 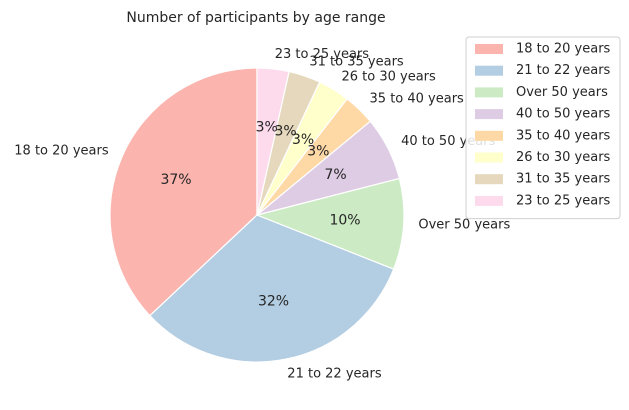 What do you see at coordinates (563, 49) in the screenshot?
I see `legend-label-18-to-20-years: 18 to 20 years` at bounding box center [563, 49].